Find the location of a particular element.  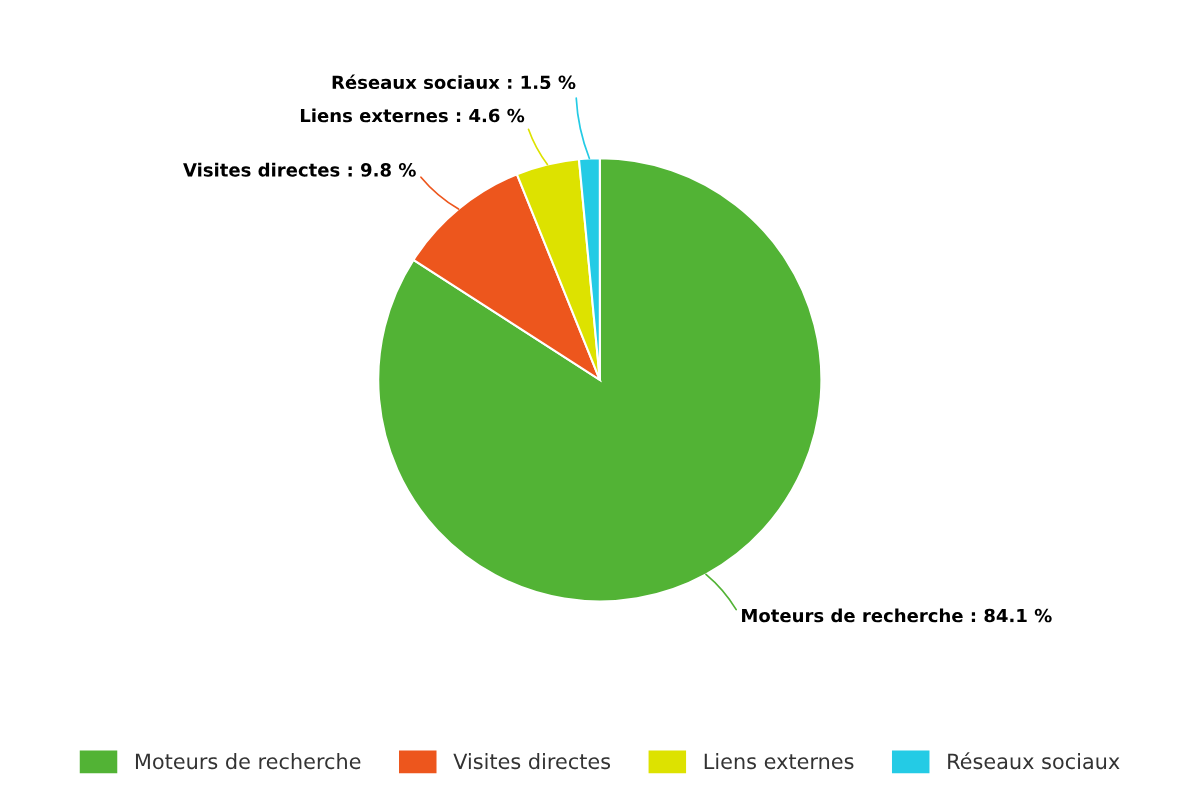

legend-label: Moteurs de recherche is located at coordinates (248, 761).